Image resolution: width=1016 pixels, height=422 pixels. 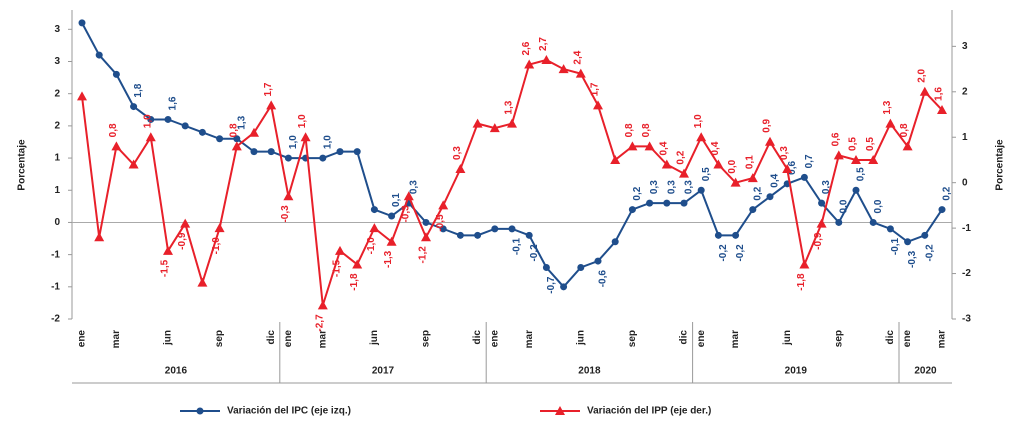 What do you see at coordinates (383, 371) in the screenshot?
I see `year-label: 2017` at bounding box center [383, 371].